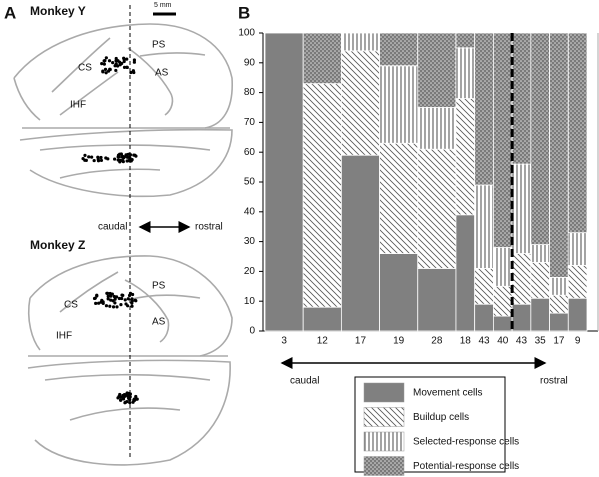 This screenshot has width=599, height=477. Describe the element at coordinates (559, 341) in the screenshot. I see `x-tick-label: 17` at that location.